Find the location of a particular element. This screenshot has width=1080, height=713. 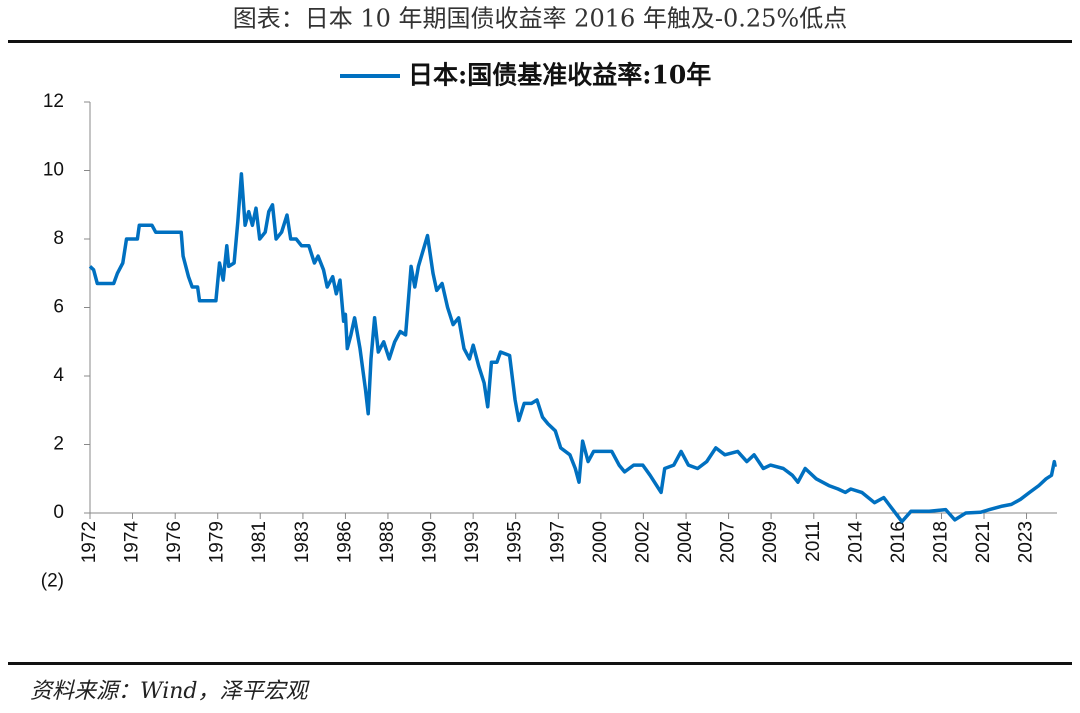

x-tick-label: 1976 is located at coordinates (174, 542).